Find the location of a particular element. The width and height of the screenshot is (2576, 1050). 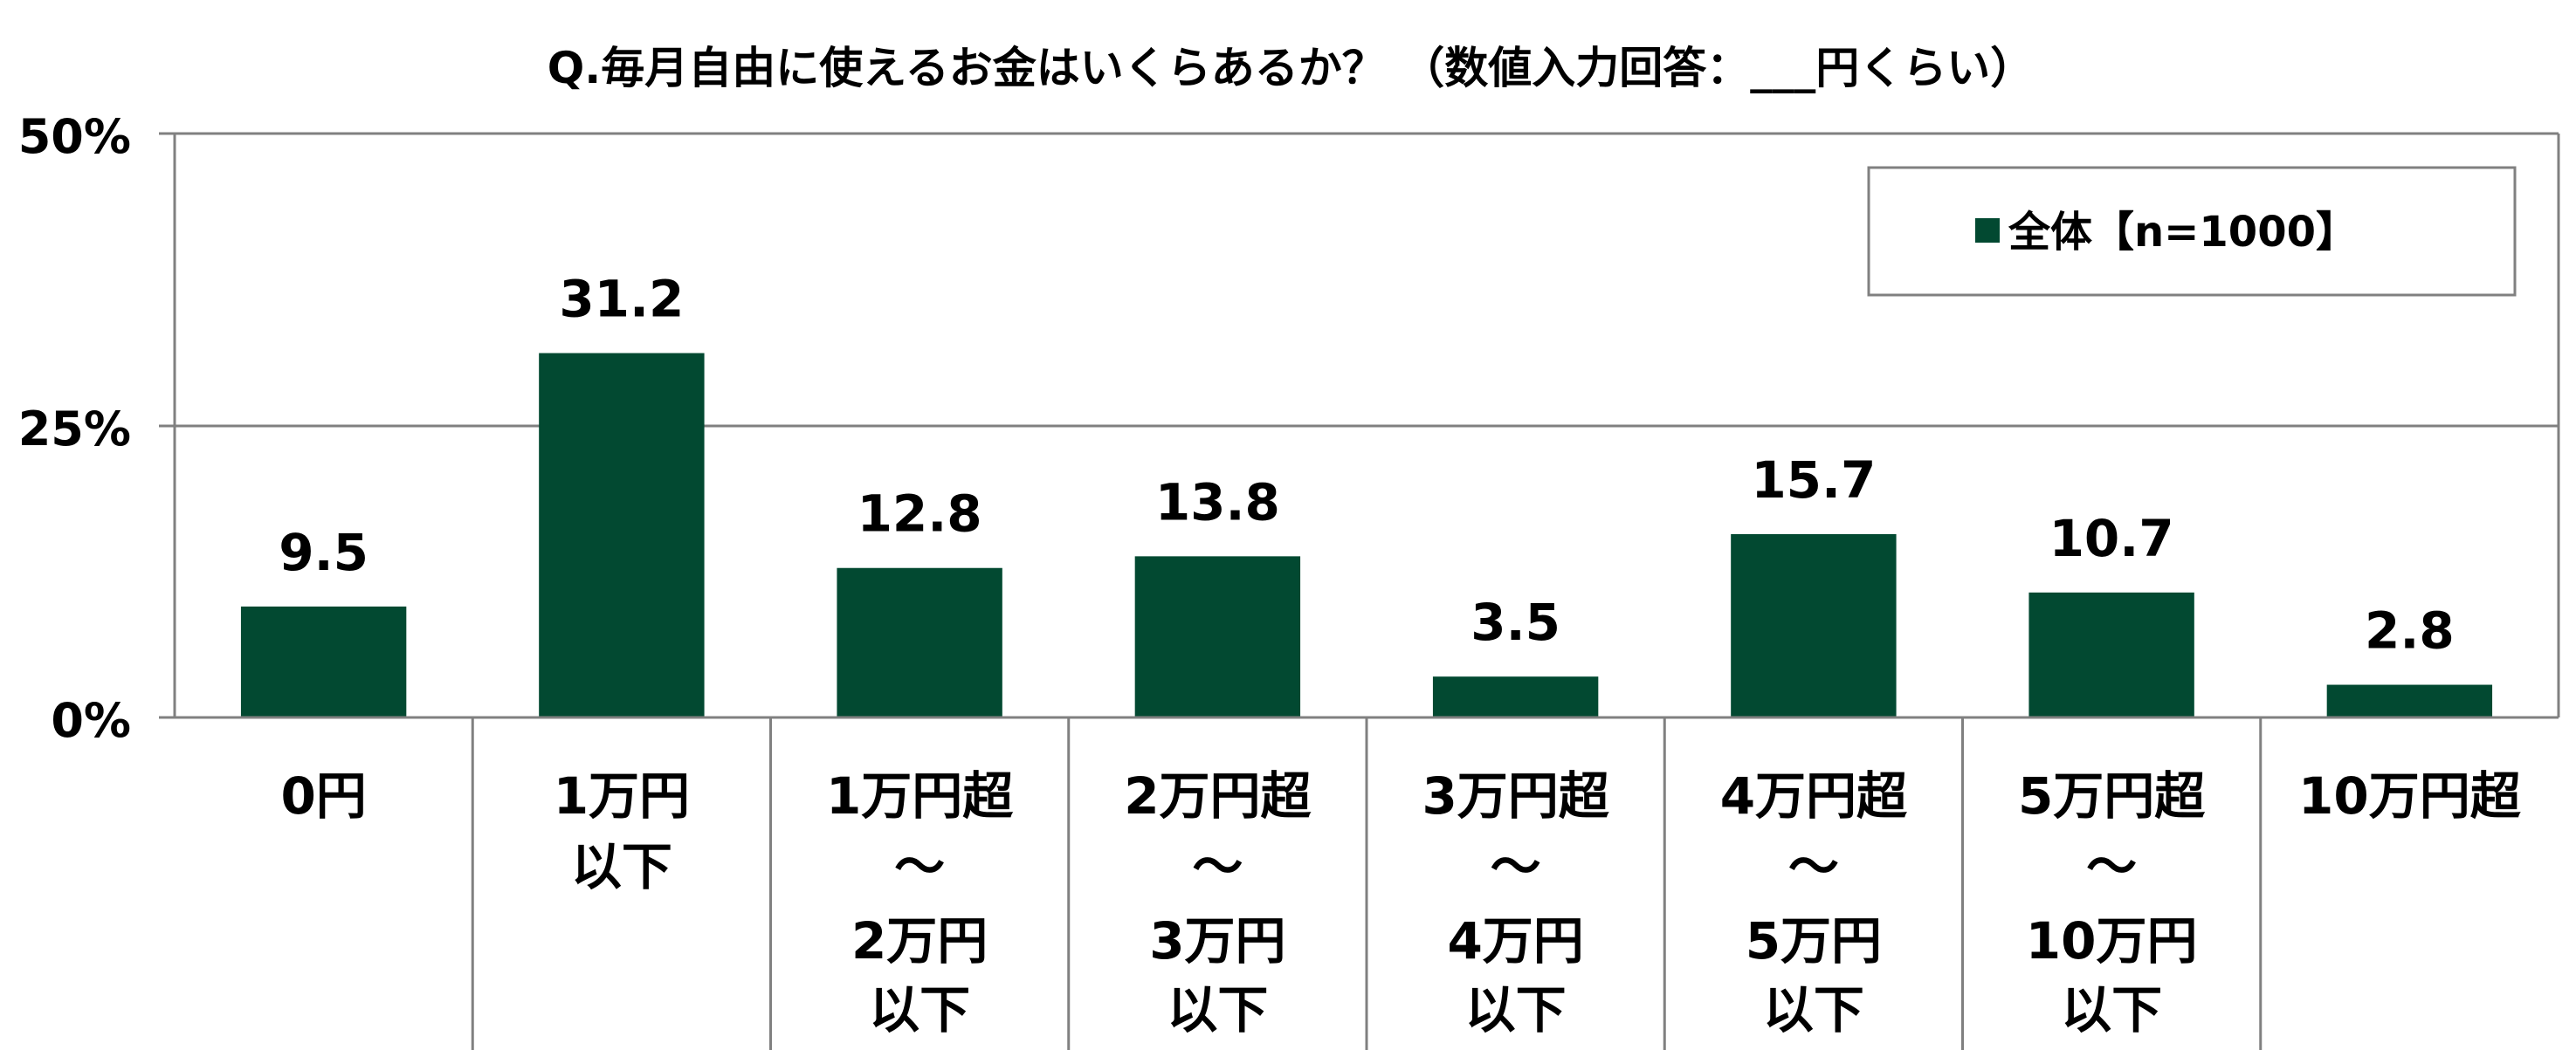

legend-label: 全体【n=1000】 is located at coordinates (2183, 233).